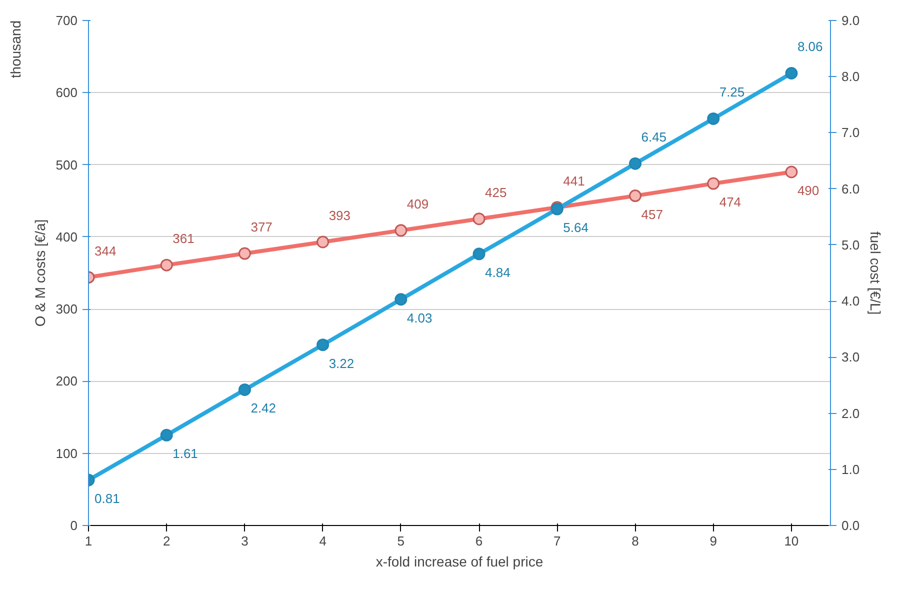  I want to click on y-tick-label: 200, so click(67, 381).